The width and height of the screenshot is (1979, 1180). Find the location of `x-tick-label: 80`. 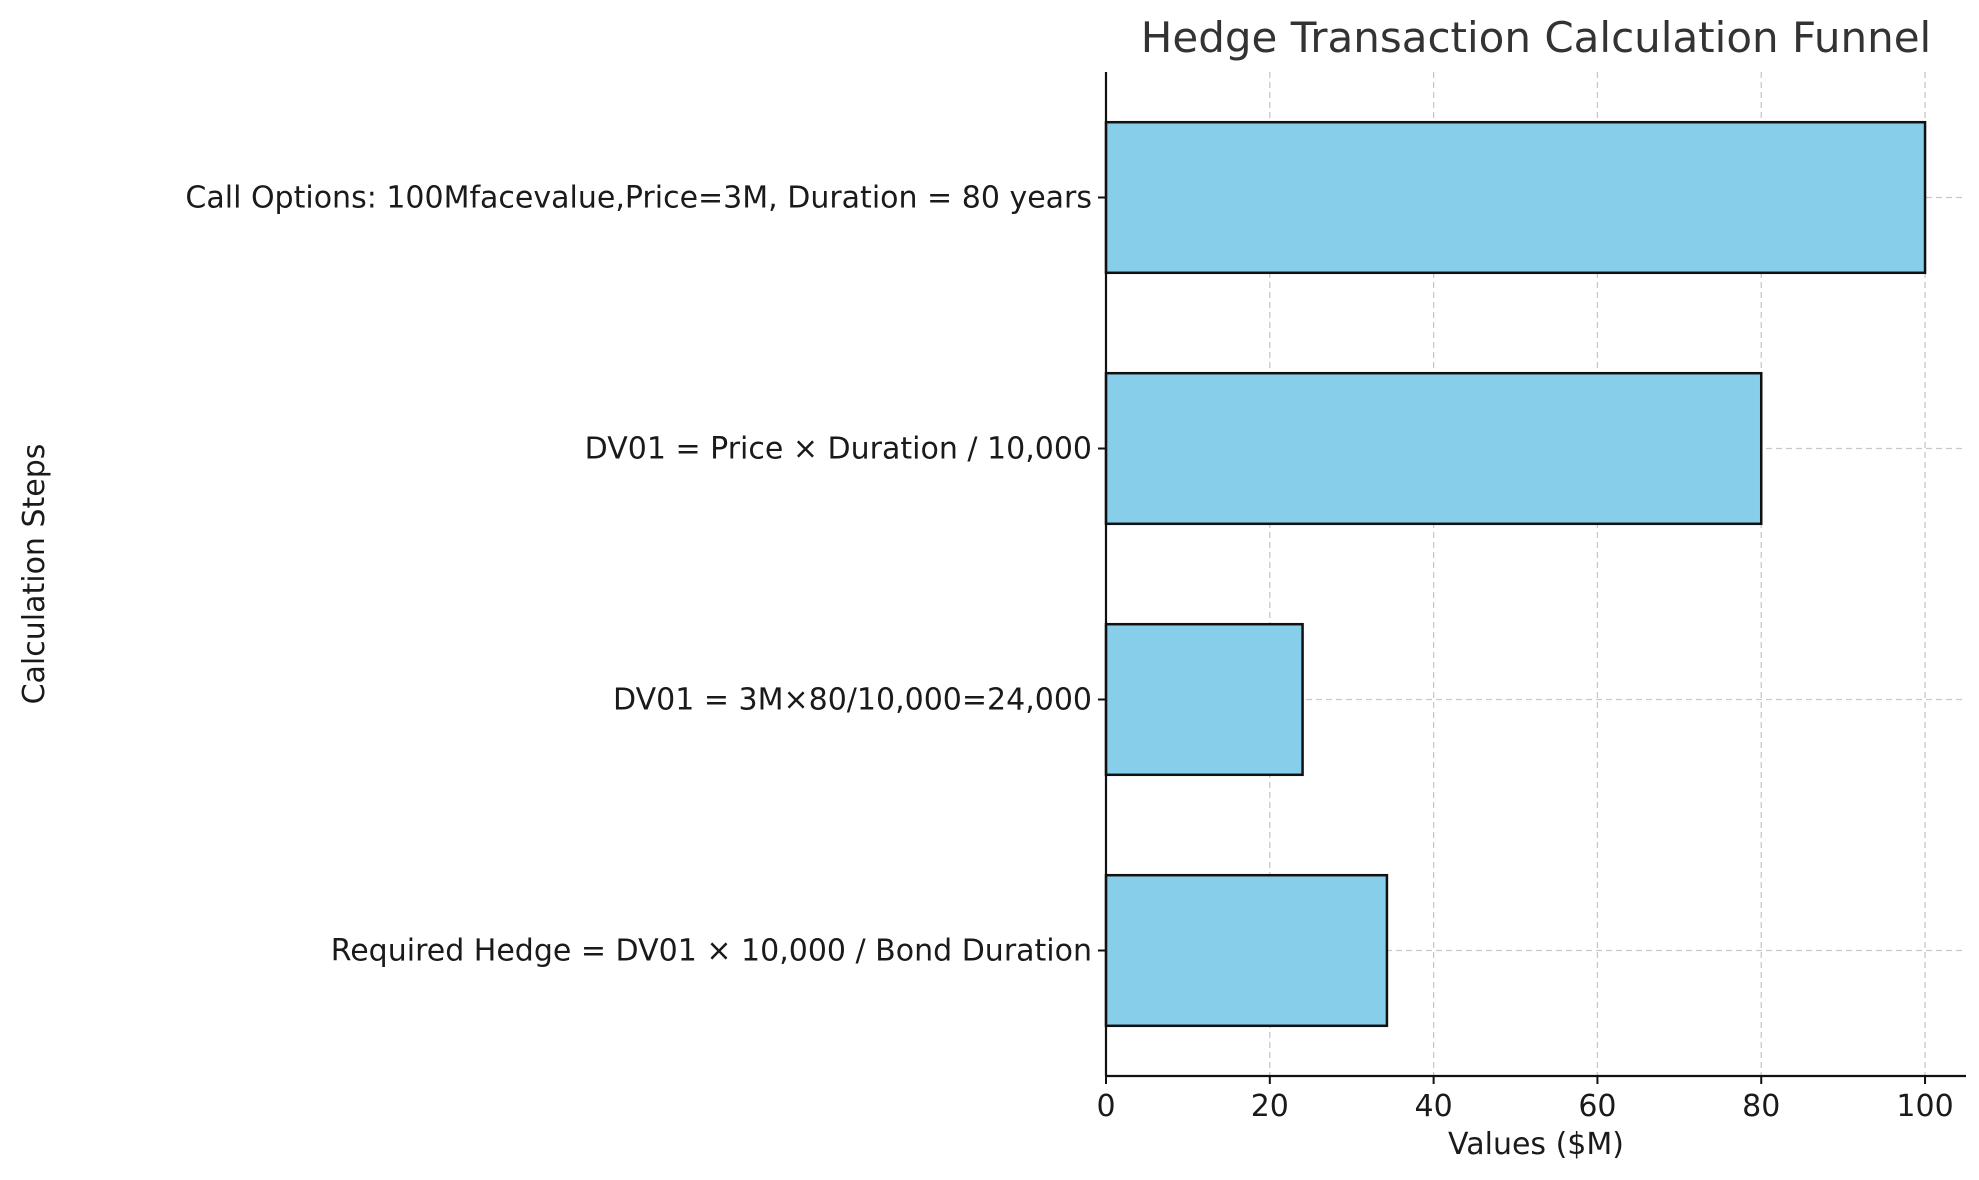

x-tick-label: 80 is located at coordinates (1761, 1106).